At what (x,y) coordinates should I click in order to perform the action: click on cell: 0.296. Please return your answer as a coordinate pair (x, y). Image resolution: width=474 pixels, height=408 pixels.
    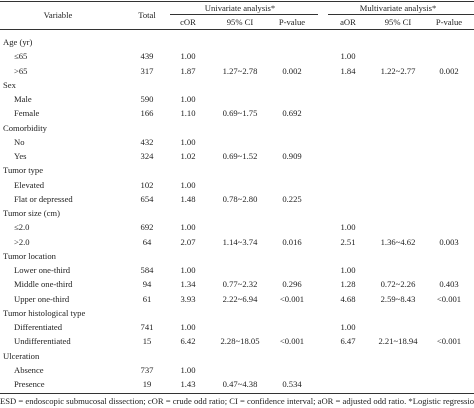
    Looking at the image, I should click on (292, 284).